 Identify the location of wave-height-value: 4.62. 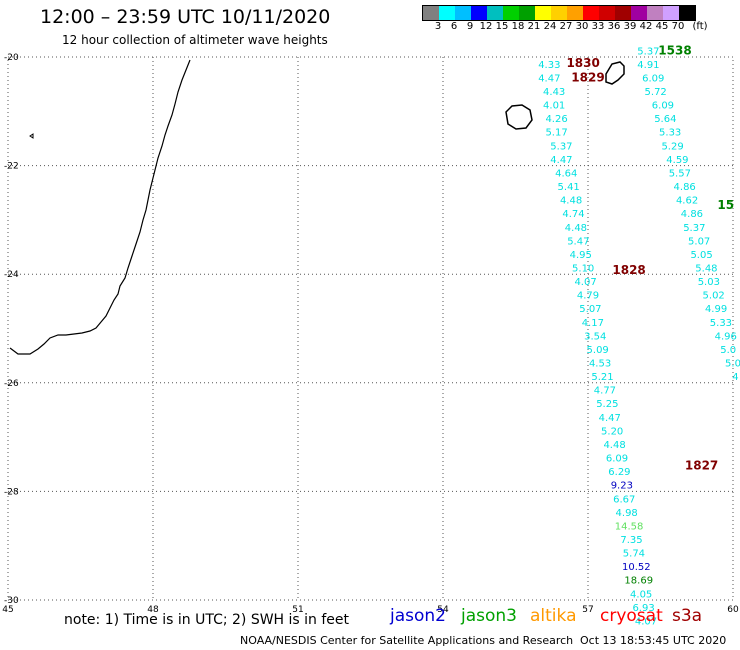
(687, 201).